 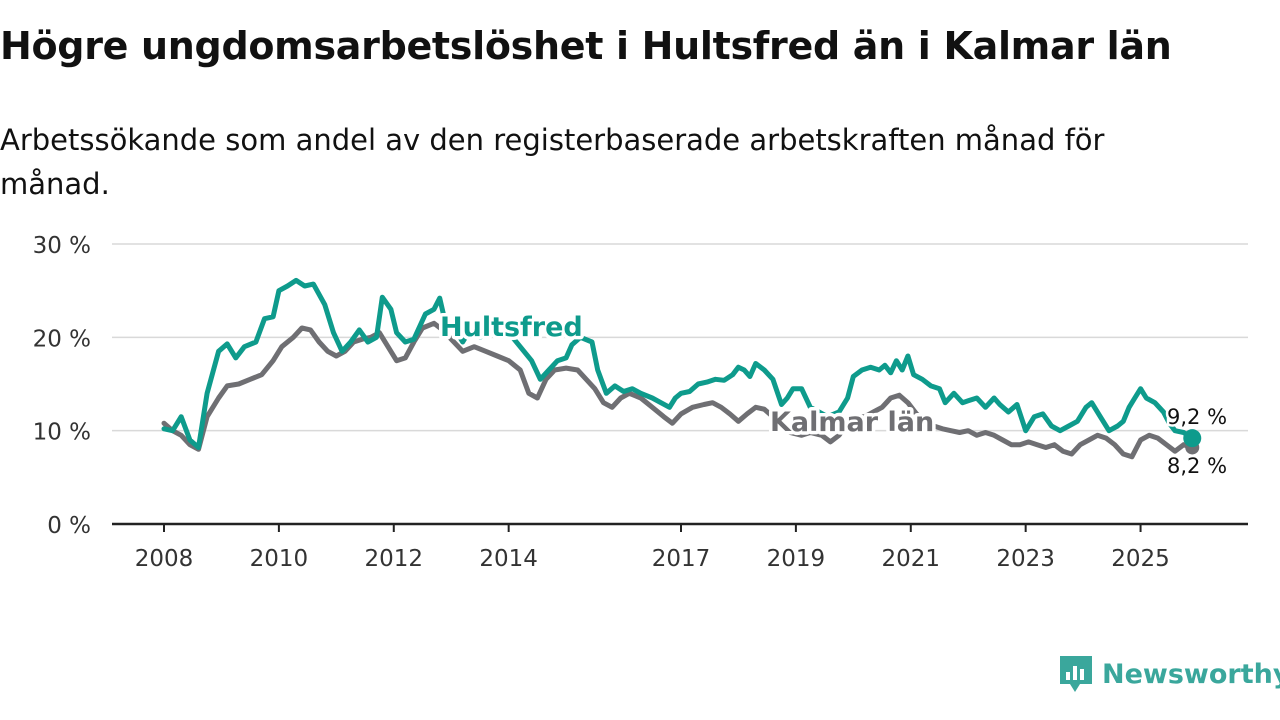 What do you see at coordinates (511, 327) in the screenshot?
I see `series-label-hultsfred: Hultsfred` at bounding box center [511, 327].